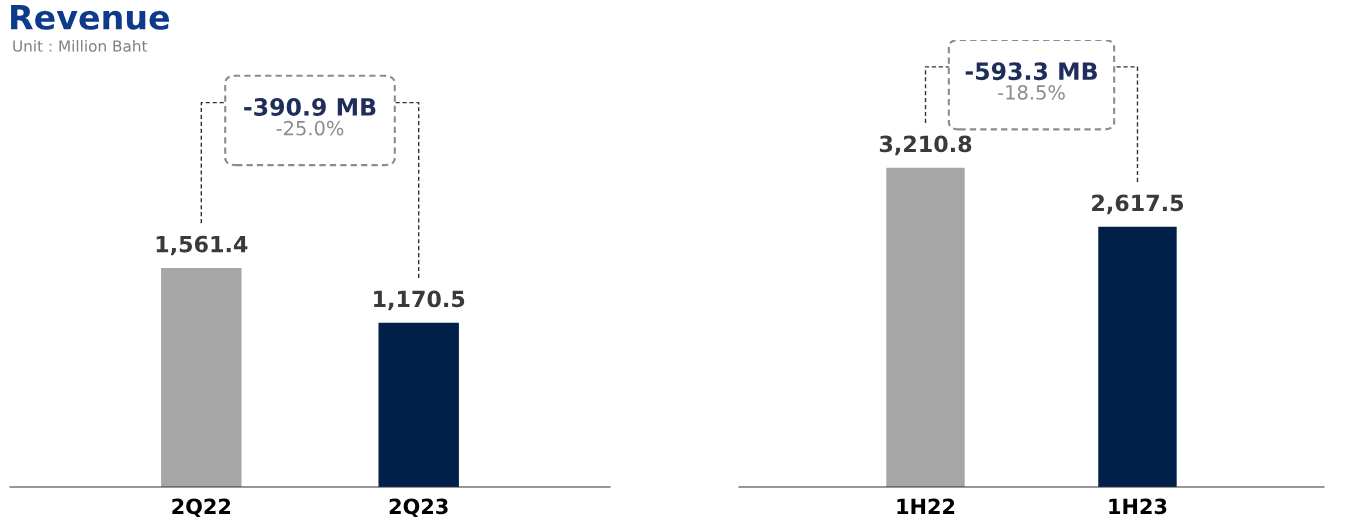  Describe the element at coordinates (1031, 71) in the screenshot. I see `text: -593.3 MB` at that location.